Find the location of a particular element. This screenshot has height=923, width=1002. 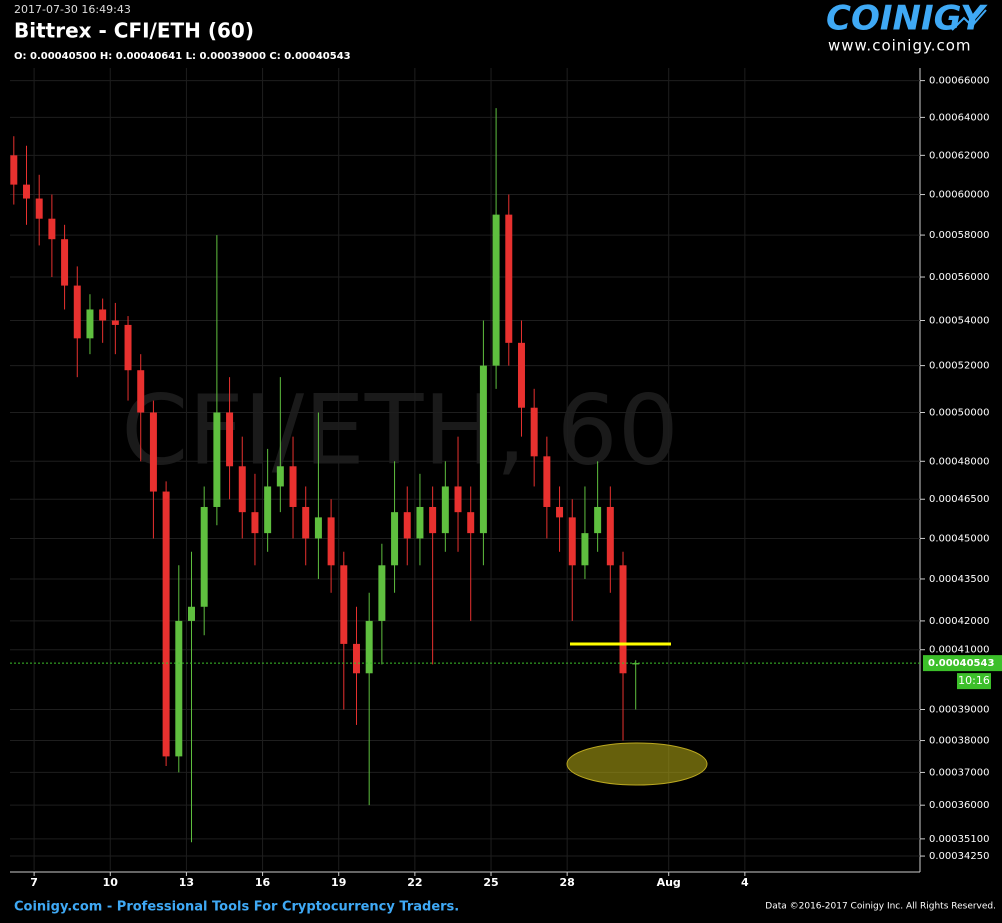

y-tick-label: 0.00041000 is located at coordinates (959, 650).